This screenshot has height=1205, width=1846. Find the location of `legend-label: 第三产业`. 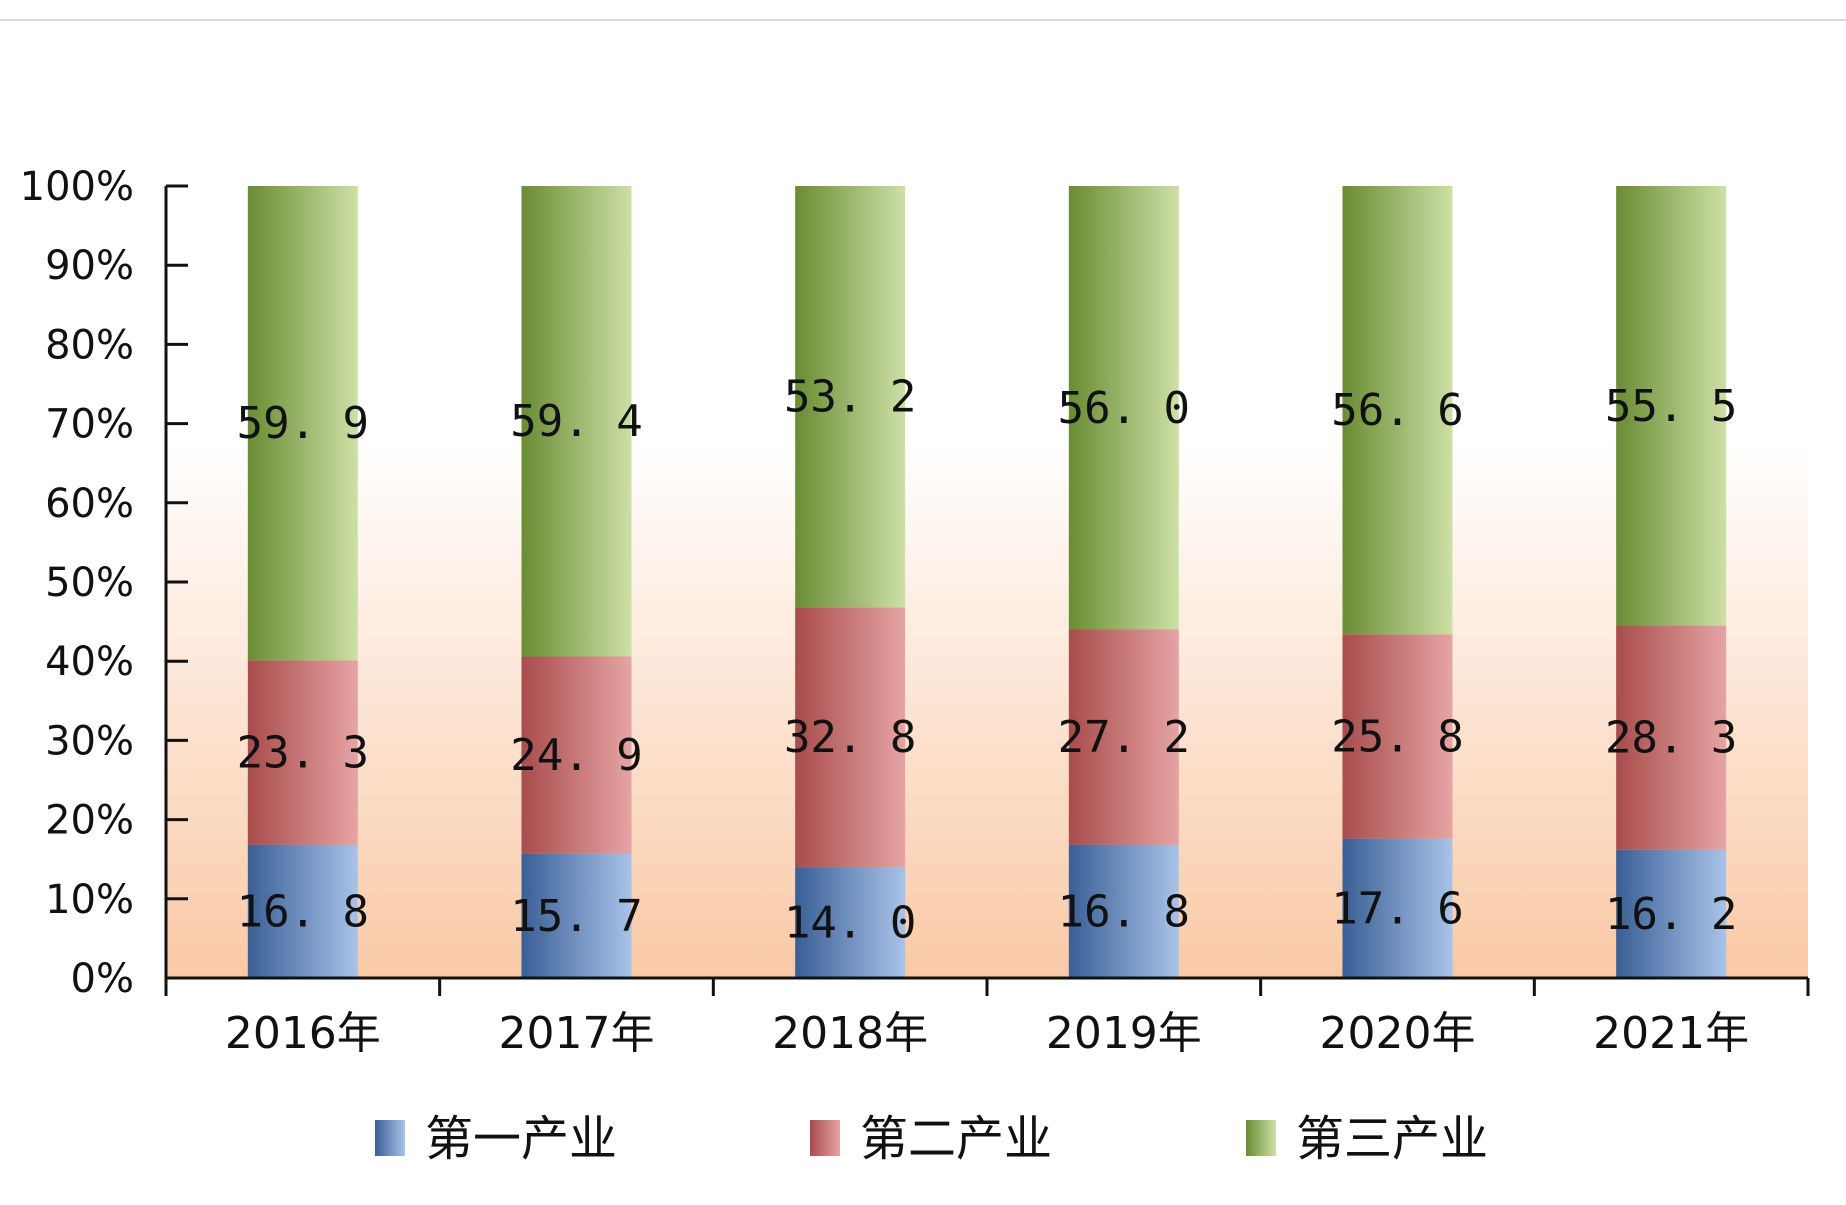

legend-label: 第三产业 is located at coordinates (1392, 1139).